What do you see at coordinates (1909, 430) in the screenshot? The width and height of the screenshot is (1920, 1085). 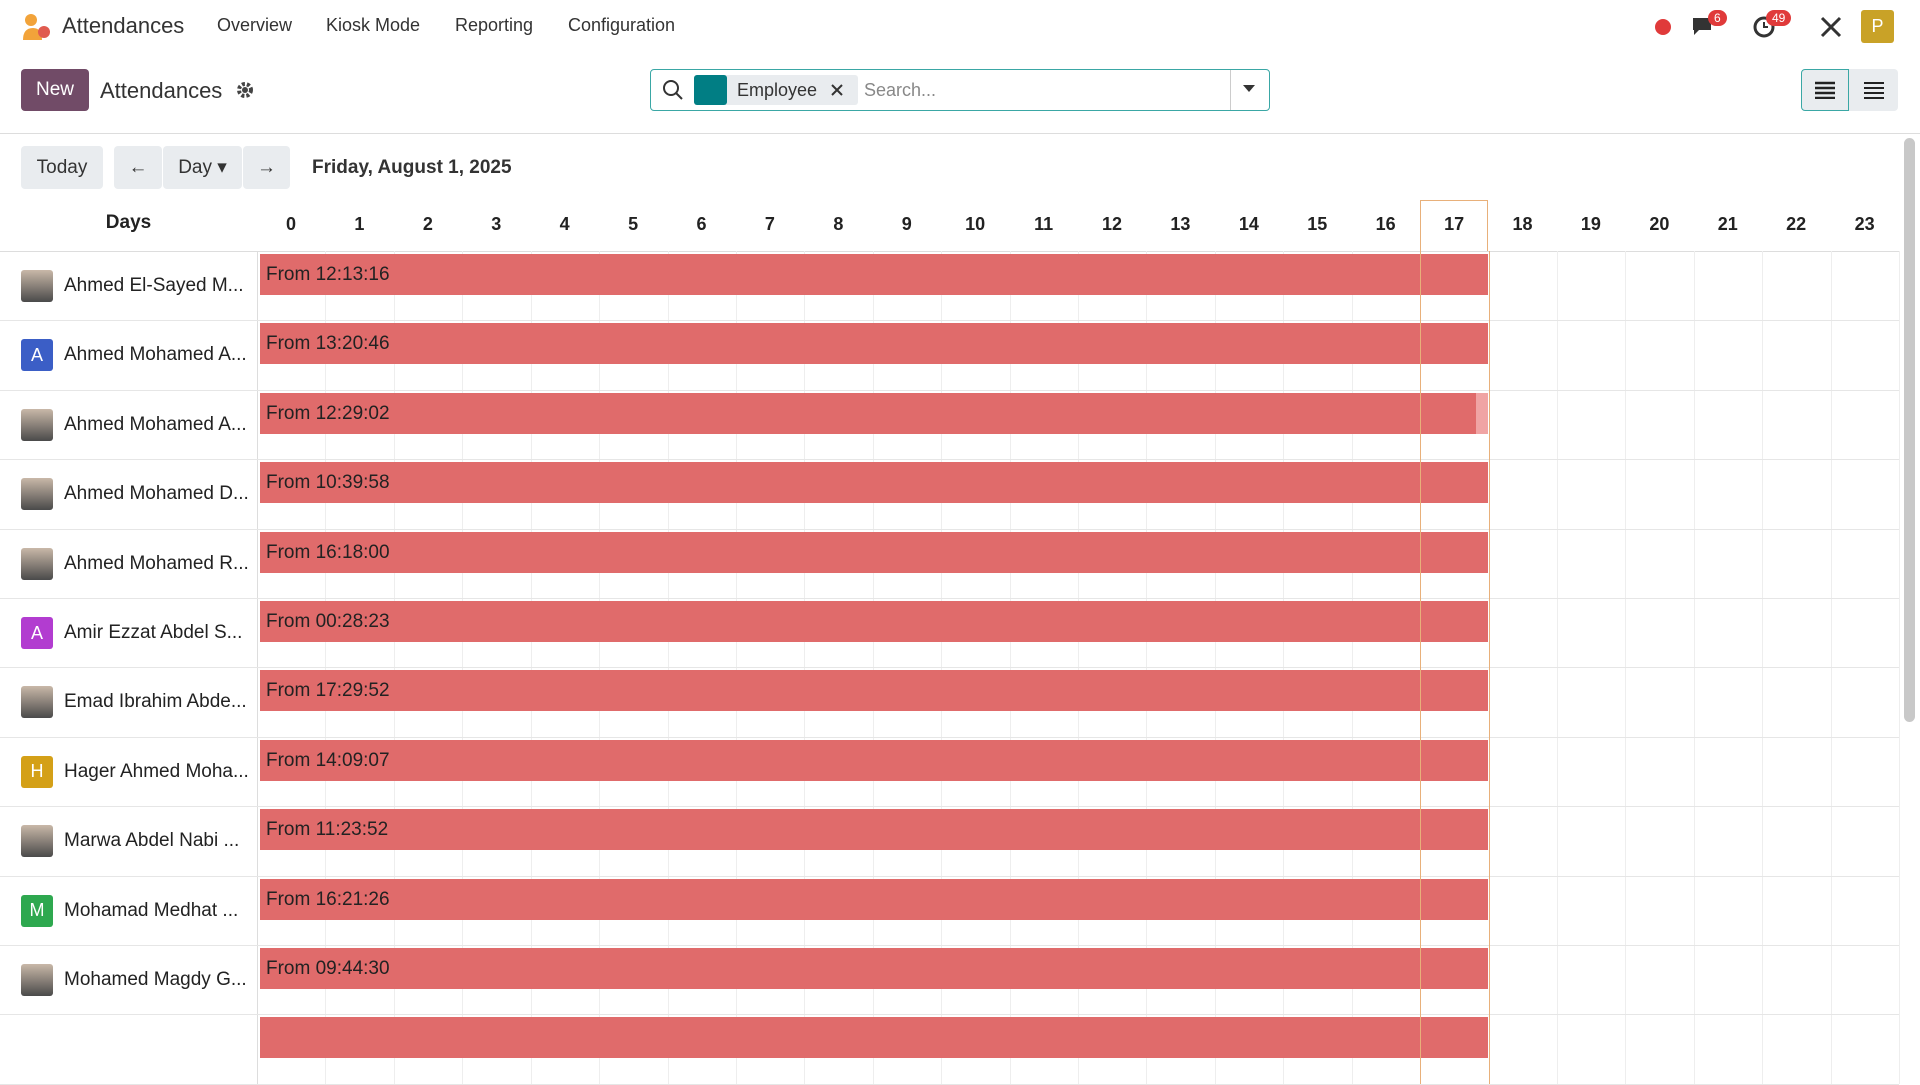 I see `scrollbar` at bounding box center [1909, 430].